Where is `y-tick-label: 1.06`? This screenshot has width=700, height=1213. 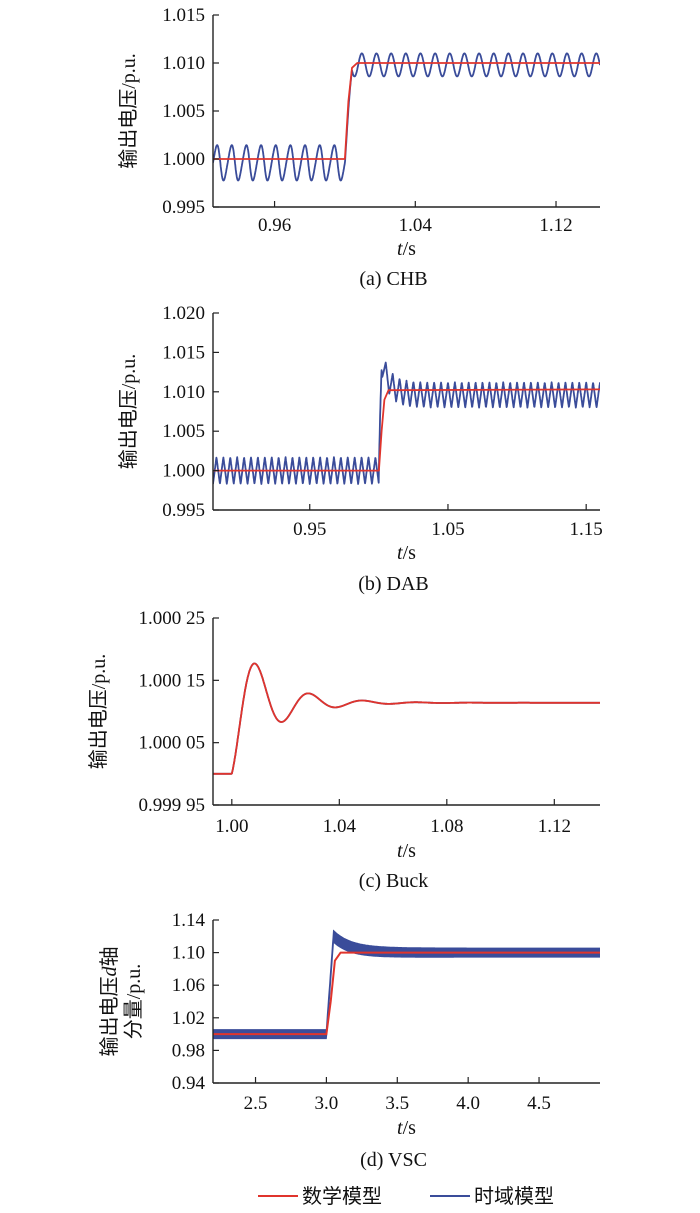 y-tick-label: 1.06 is located at coordinates (188, 985).